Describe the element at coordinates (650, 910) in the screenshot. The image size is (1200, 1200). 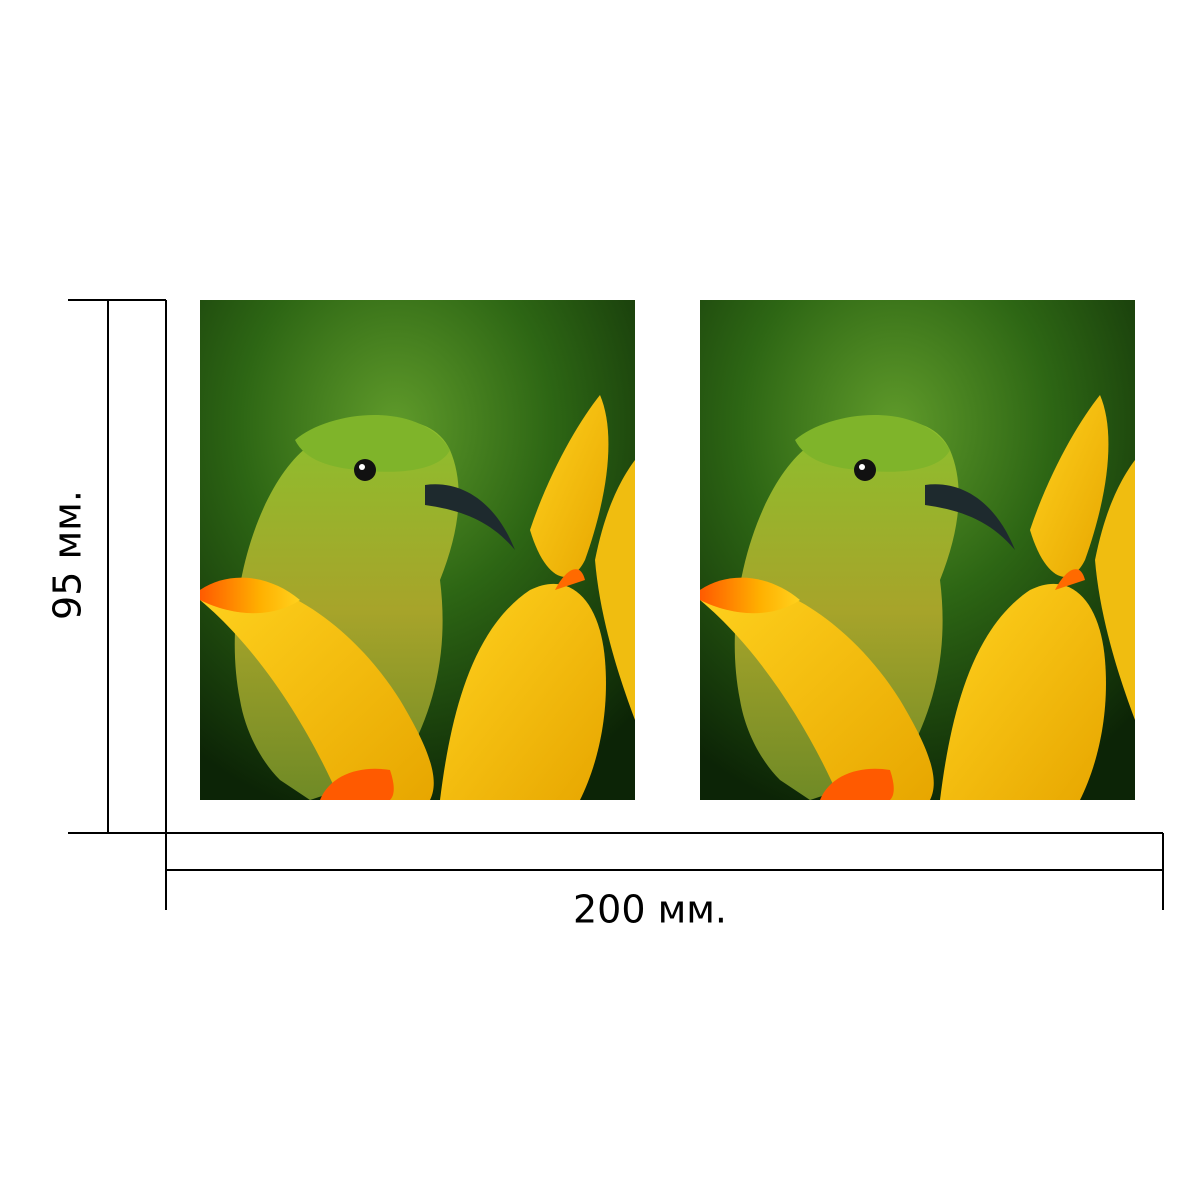
I see `width-label: 200 мм.` at that location.